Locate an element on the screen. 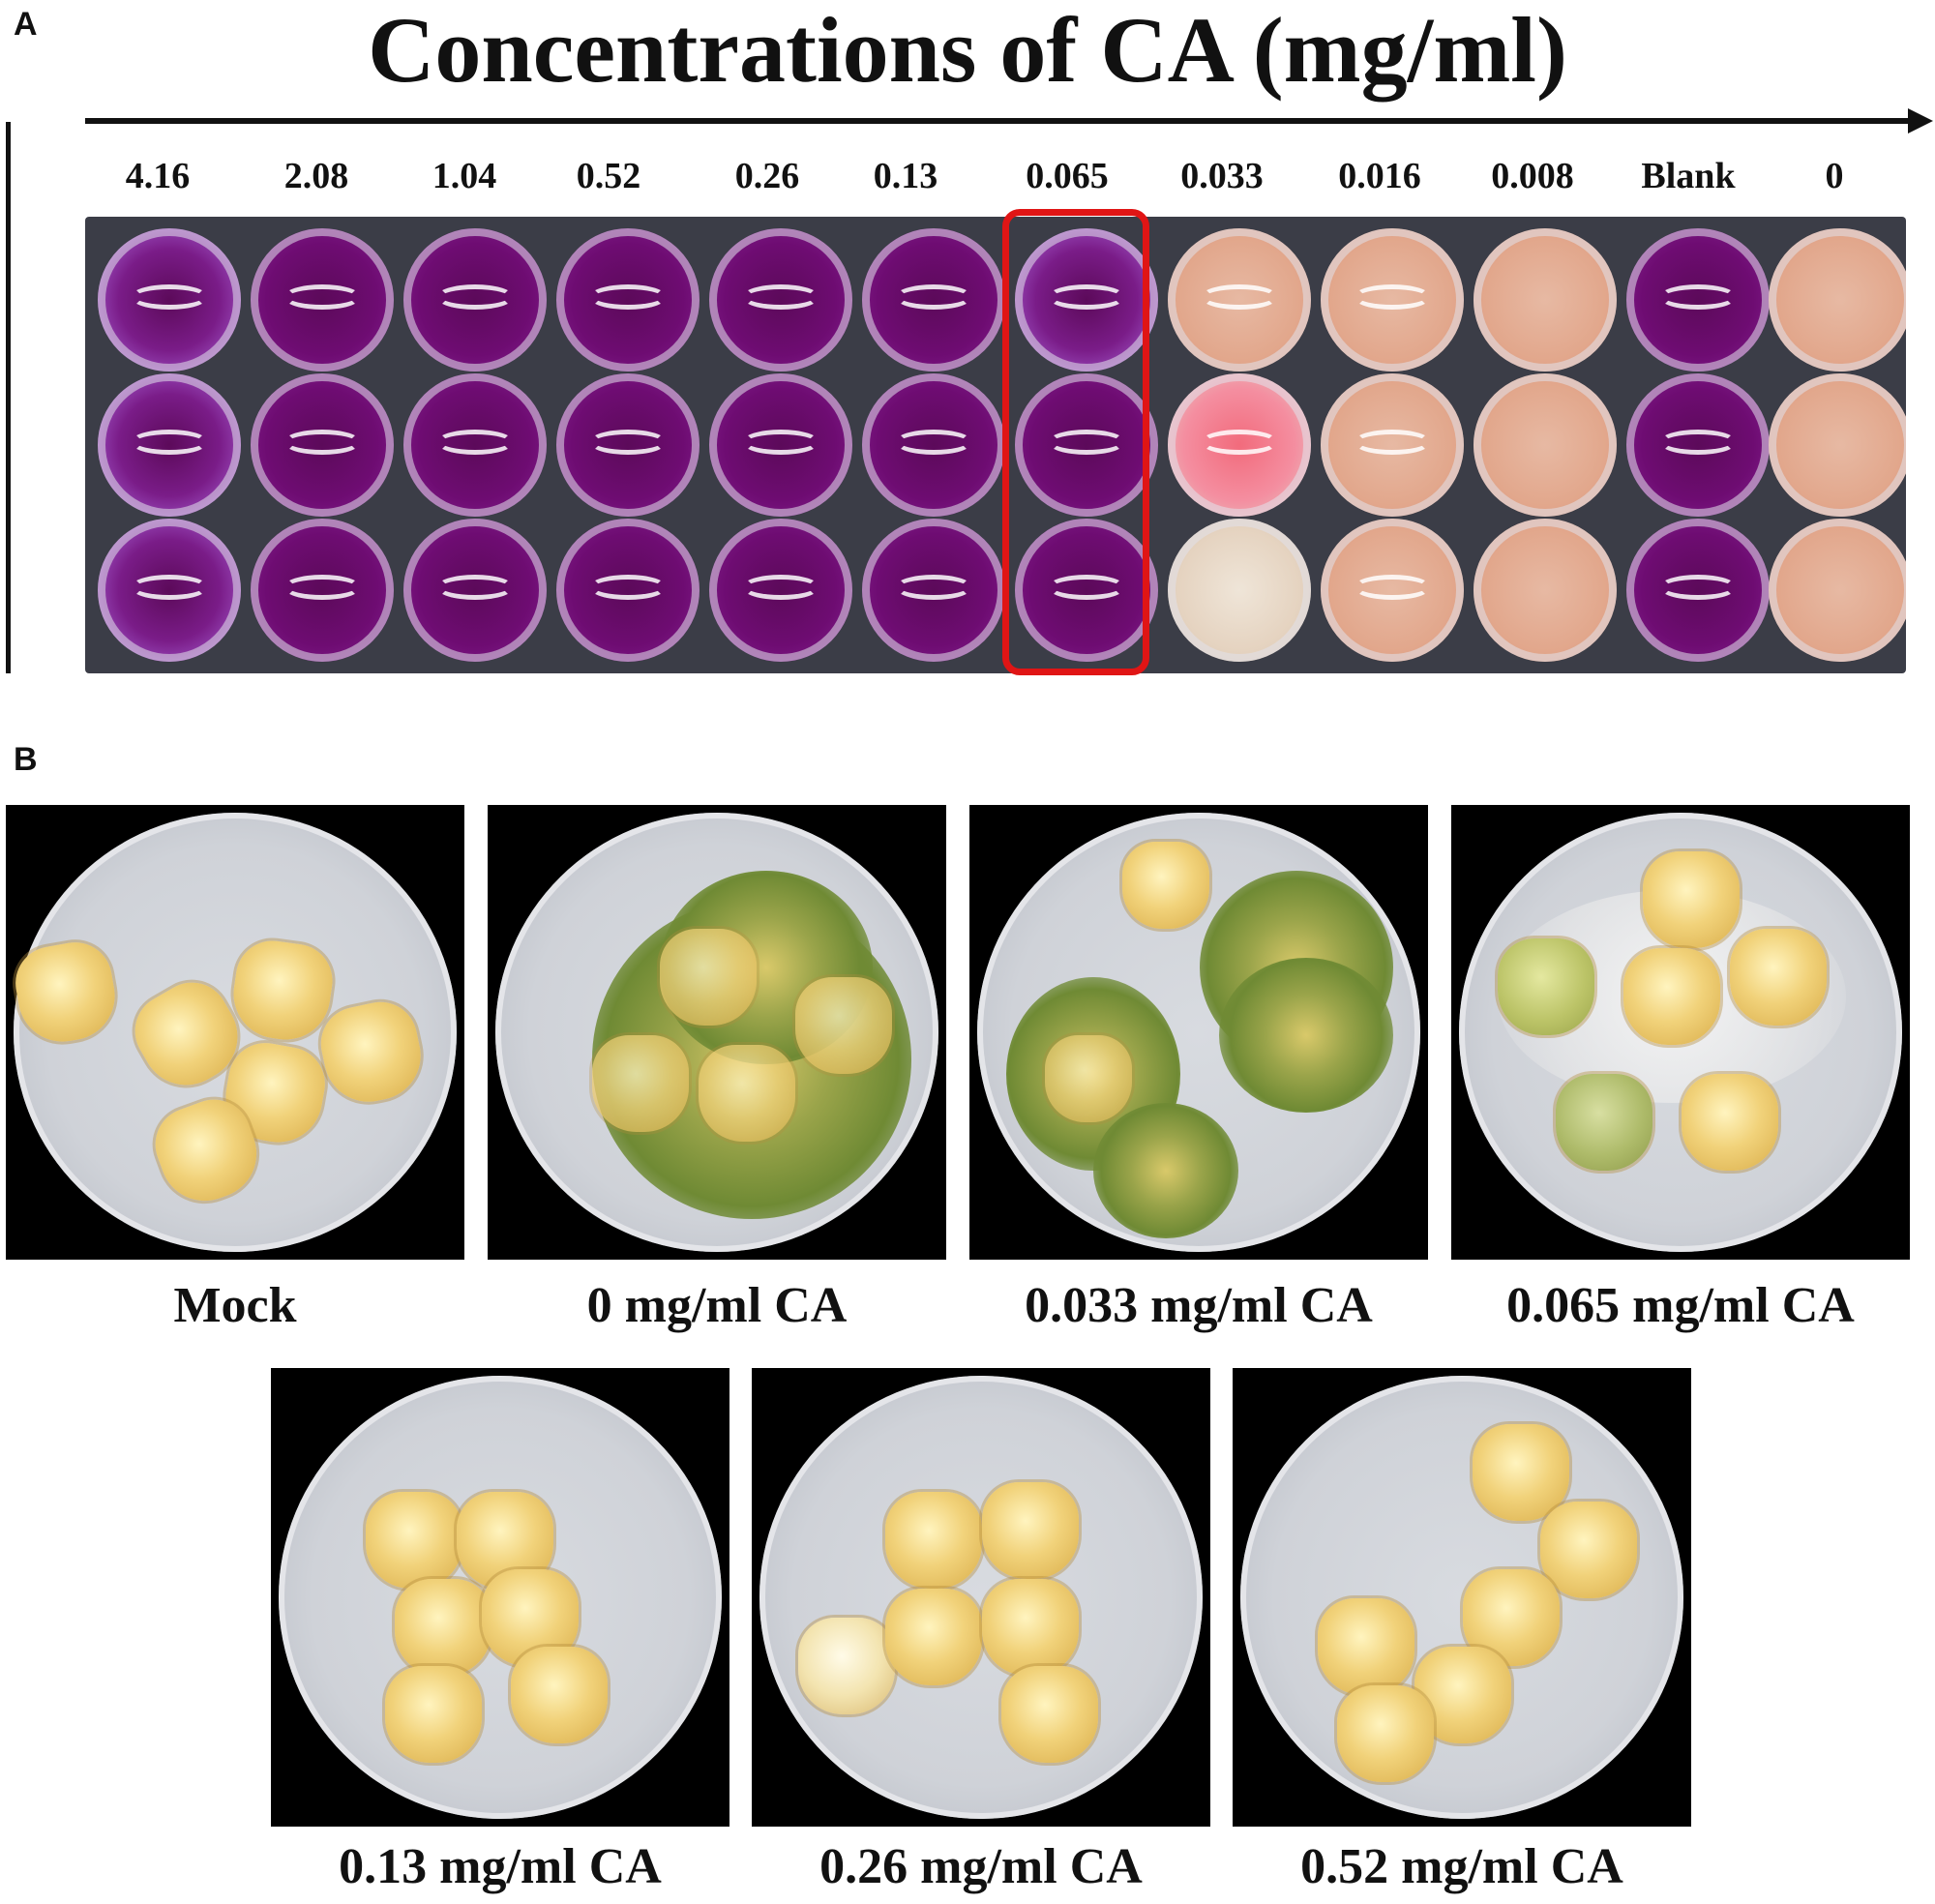 This screenshot has width=1935, height=1904. concentration-axis-arrowhead is located at coordinates (1920, 121).